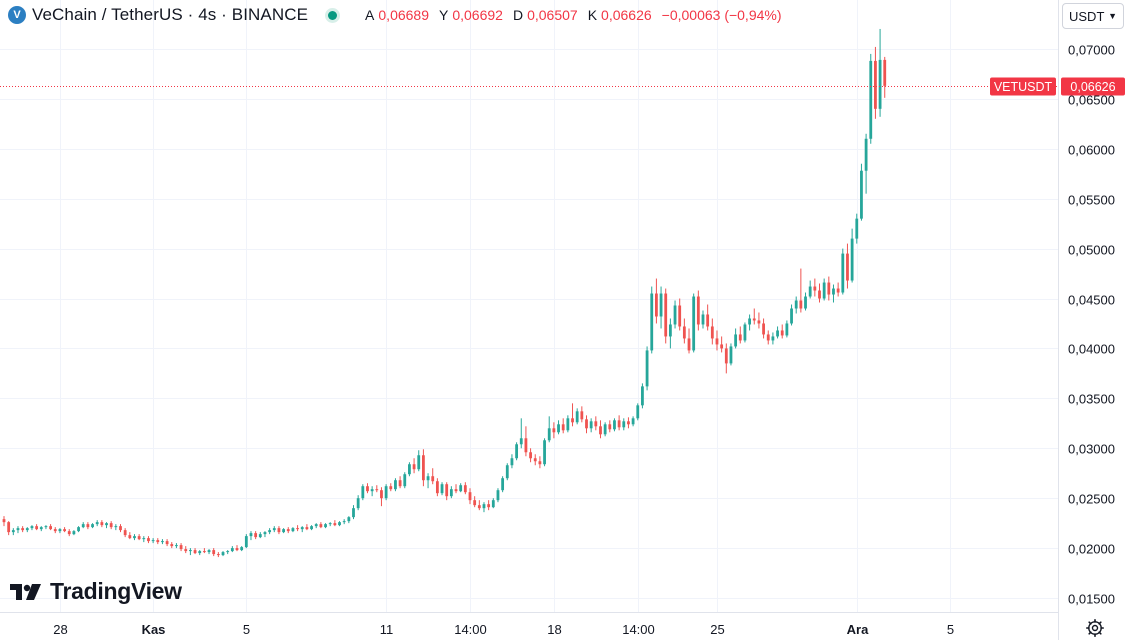  What do you see at coordinates (1091, 599) in the screenshot?
I see `price-tick-label: 0,01500` at bounding box center [1091, 599].